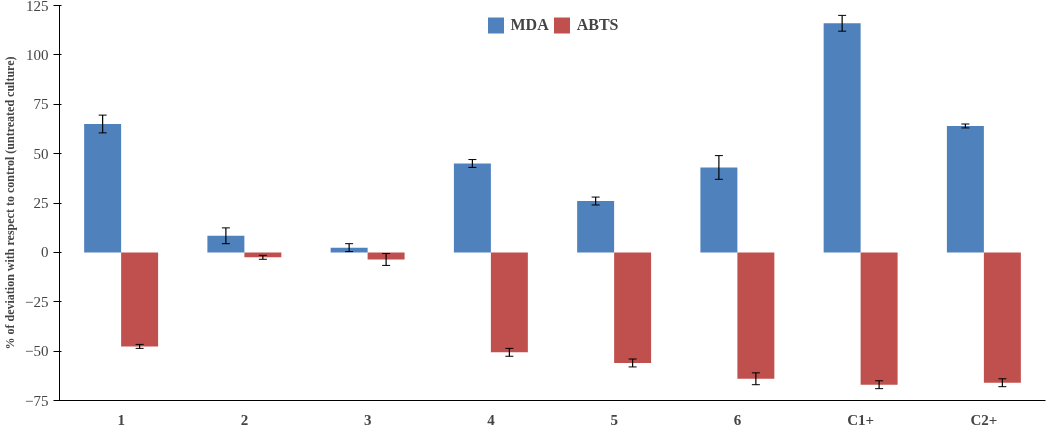 The width and height of the screenshot is (1062, 437). I want to click on x-tick-label: 3, so click(367, 419).